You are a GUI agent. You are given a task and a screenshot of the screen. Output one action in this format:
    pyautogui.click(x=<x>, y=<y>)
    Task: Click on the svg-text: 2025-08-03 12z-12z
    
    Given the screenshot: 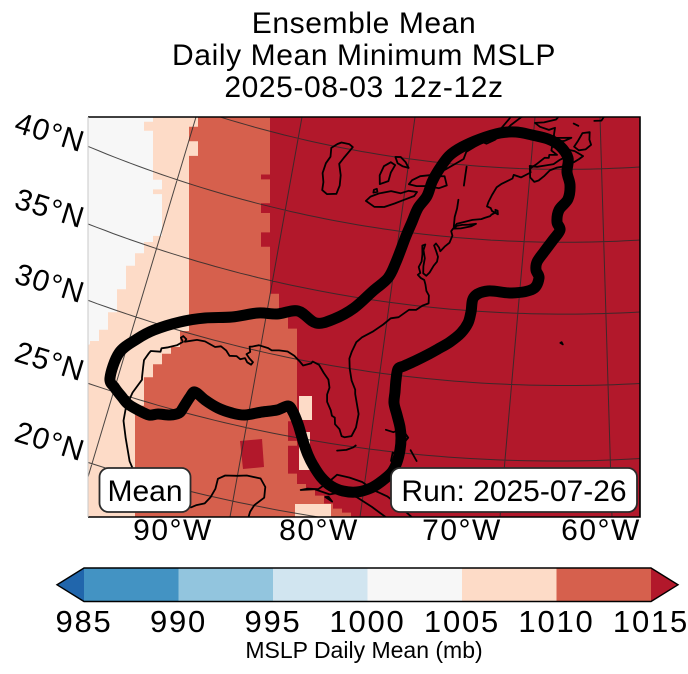 What is the action you would take?
    pyautogui.click(x=363, y=87)
    